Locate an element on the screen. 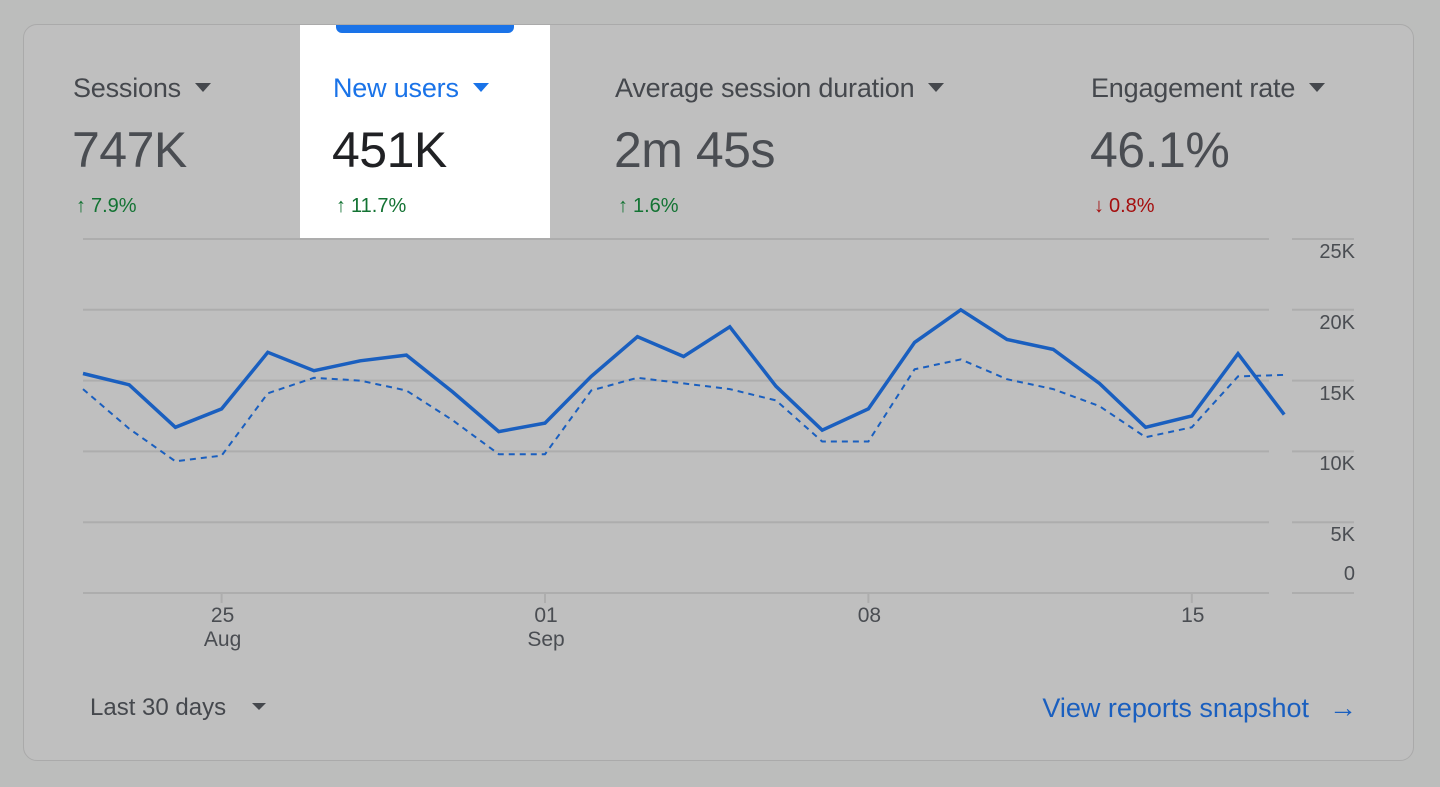  y-tick-label: 5K is located at coordinates (1342, 535).